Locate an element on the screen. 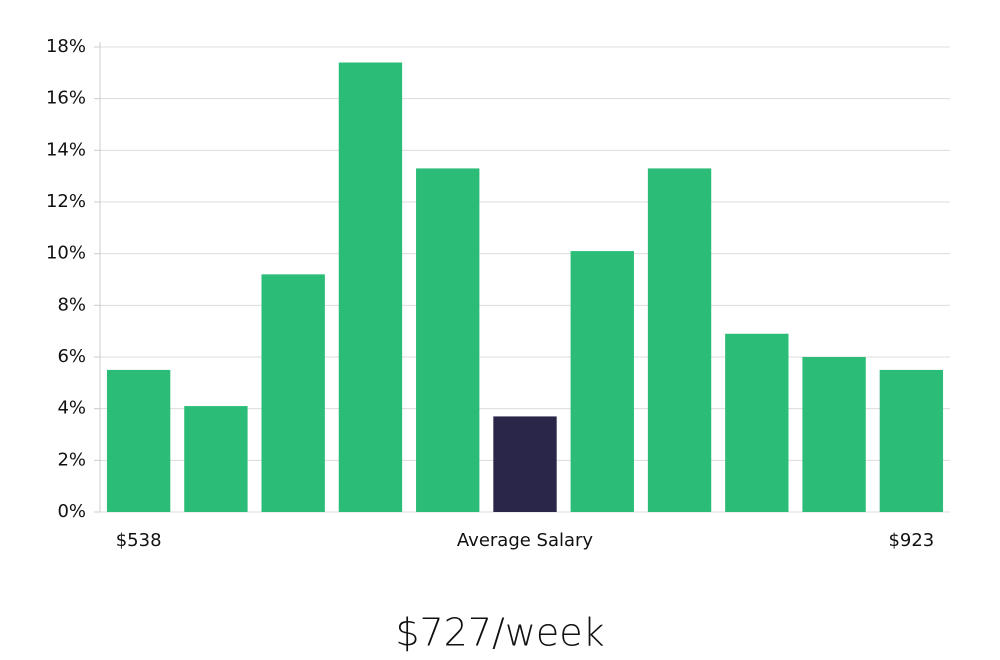 Image resolution: width=1000 pixels, height=660 pixels. x-tick-label: $538 is located at coordinates (139, 540).